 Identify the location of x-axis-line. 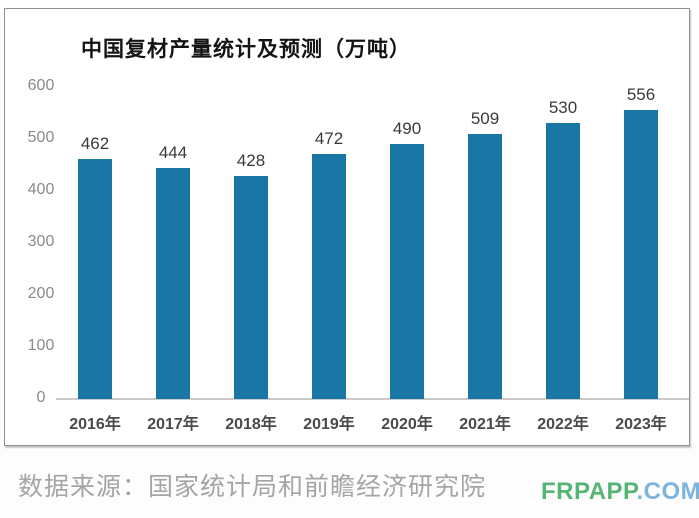
(372, 399).